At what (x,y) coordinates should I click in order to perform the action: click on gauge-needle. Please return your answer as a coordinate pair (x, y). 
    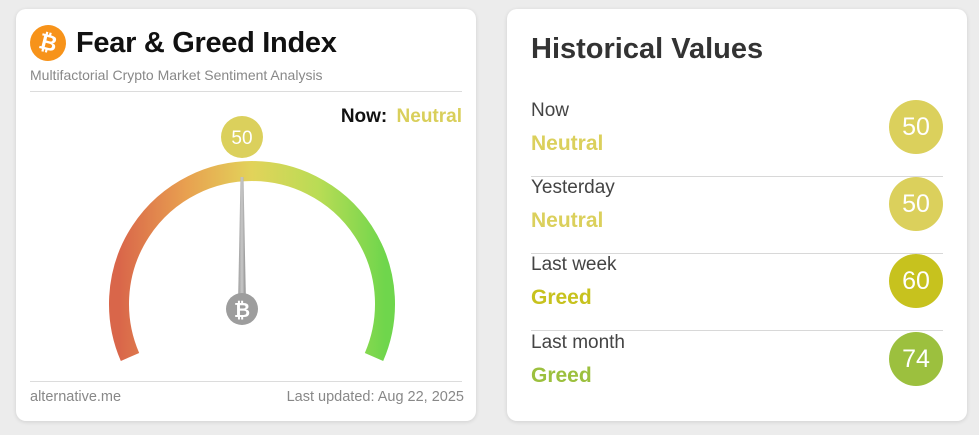
    Looking at the image, I should click on (242, 242).